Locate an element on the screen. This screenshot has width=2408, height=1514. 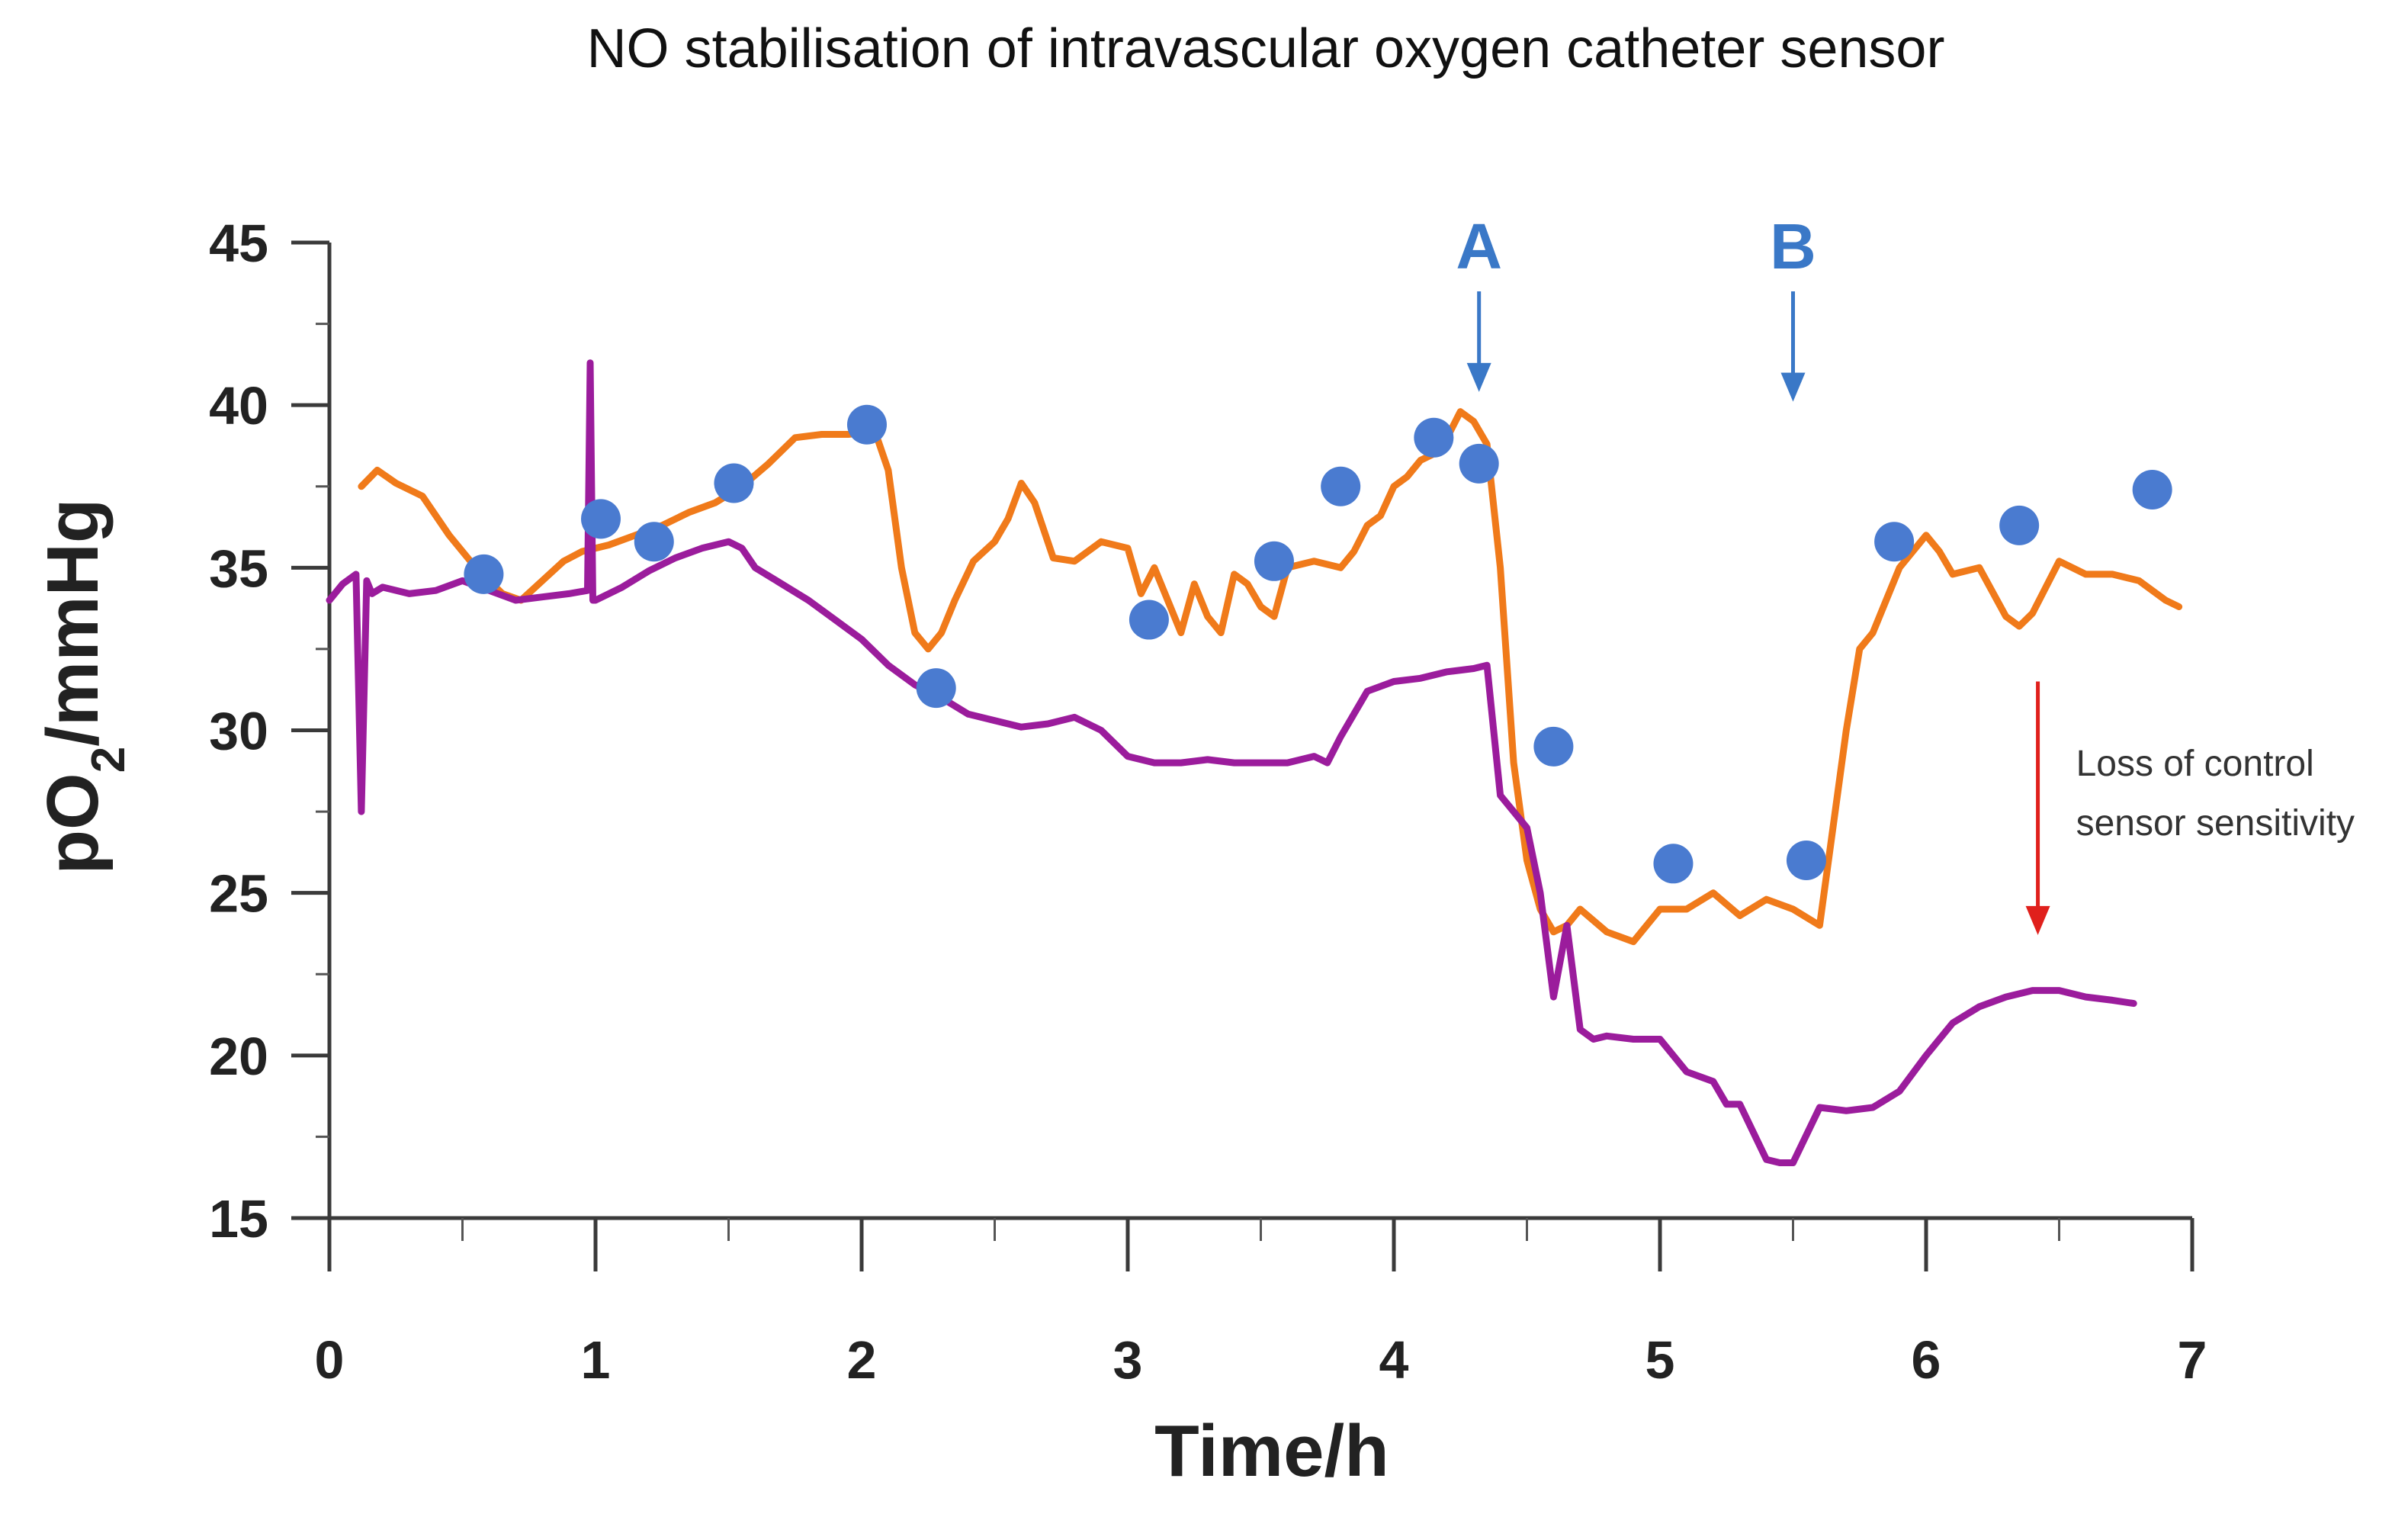
y-tick-label: 30 is located at coordinates (239, 732).